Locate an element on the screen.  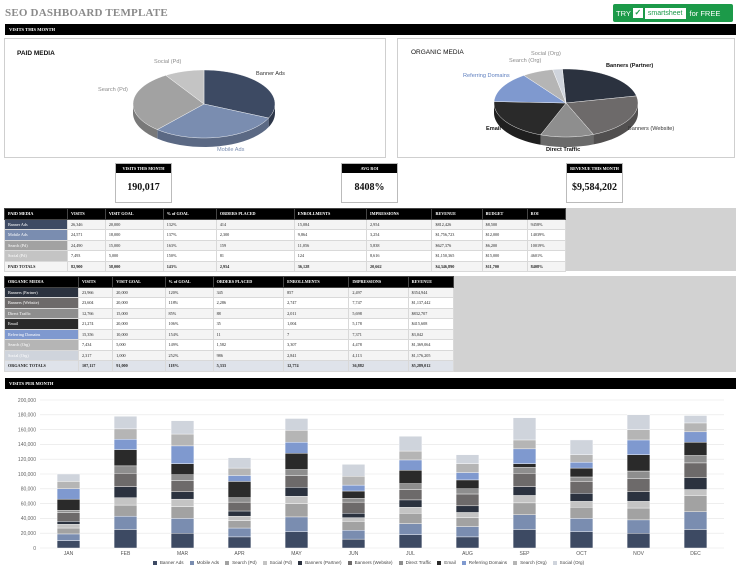
organic-cell: 20,000 is located at coordinates (139, 292).